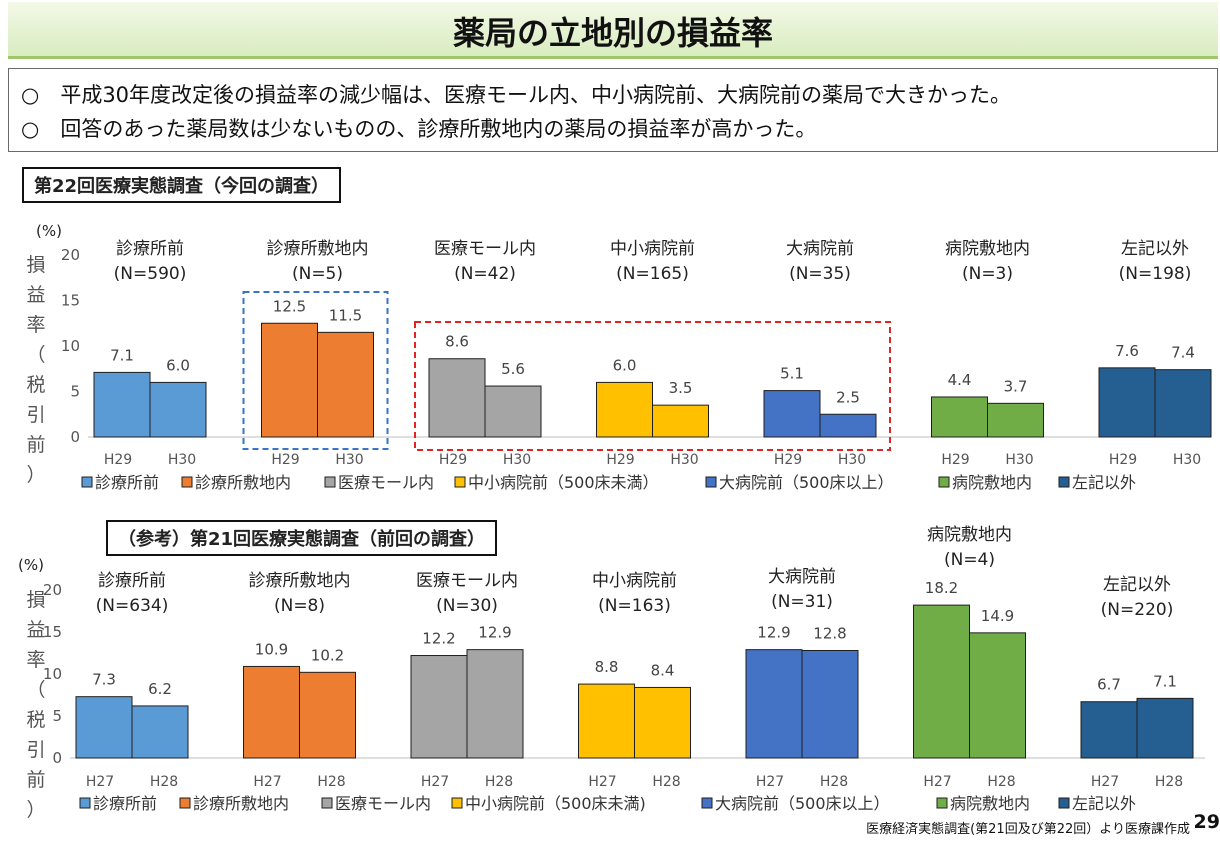 The image size is (1220, 841). Describe the element at coordinates (997, 616) in the screenshot. I see `bar-value-label: 14.9` at that location.